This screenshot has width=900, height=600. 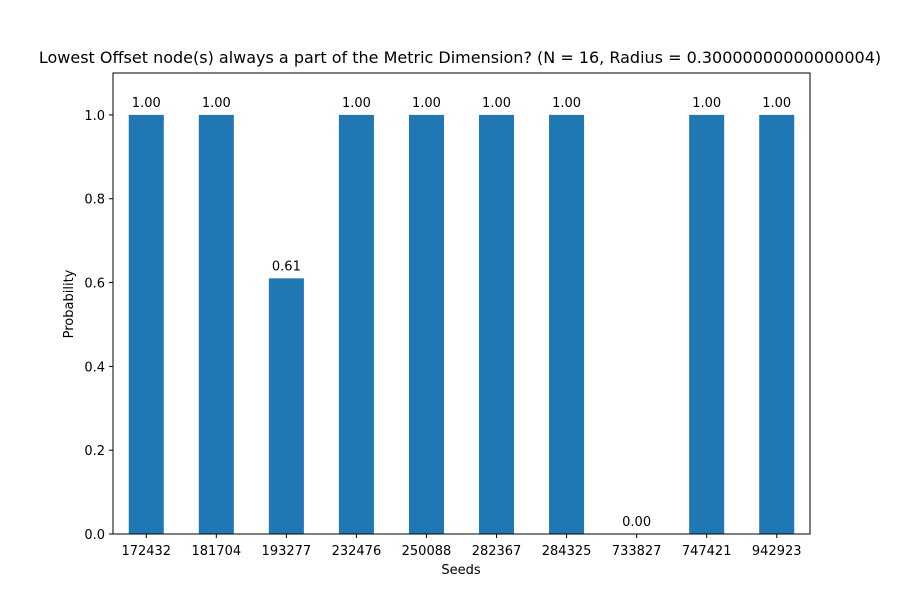 I want to click on data-label-172432: 1.00, so click(x=146, y=103).